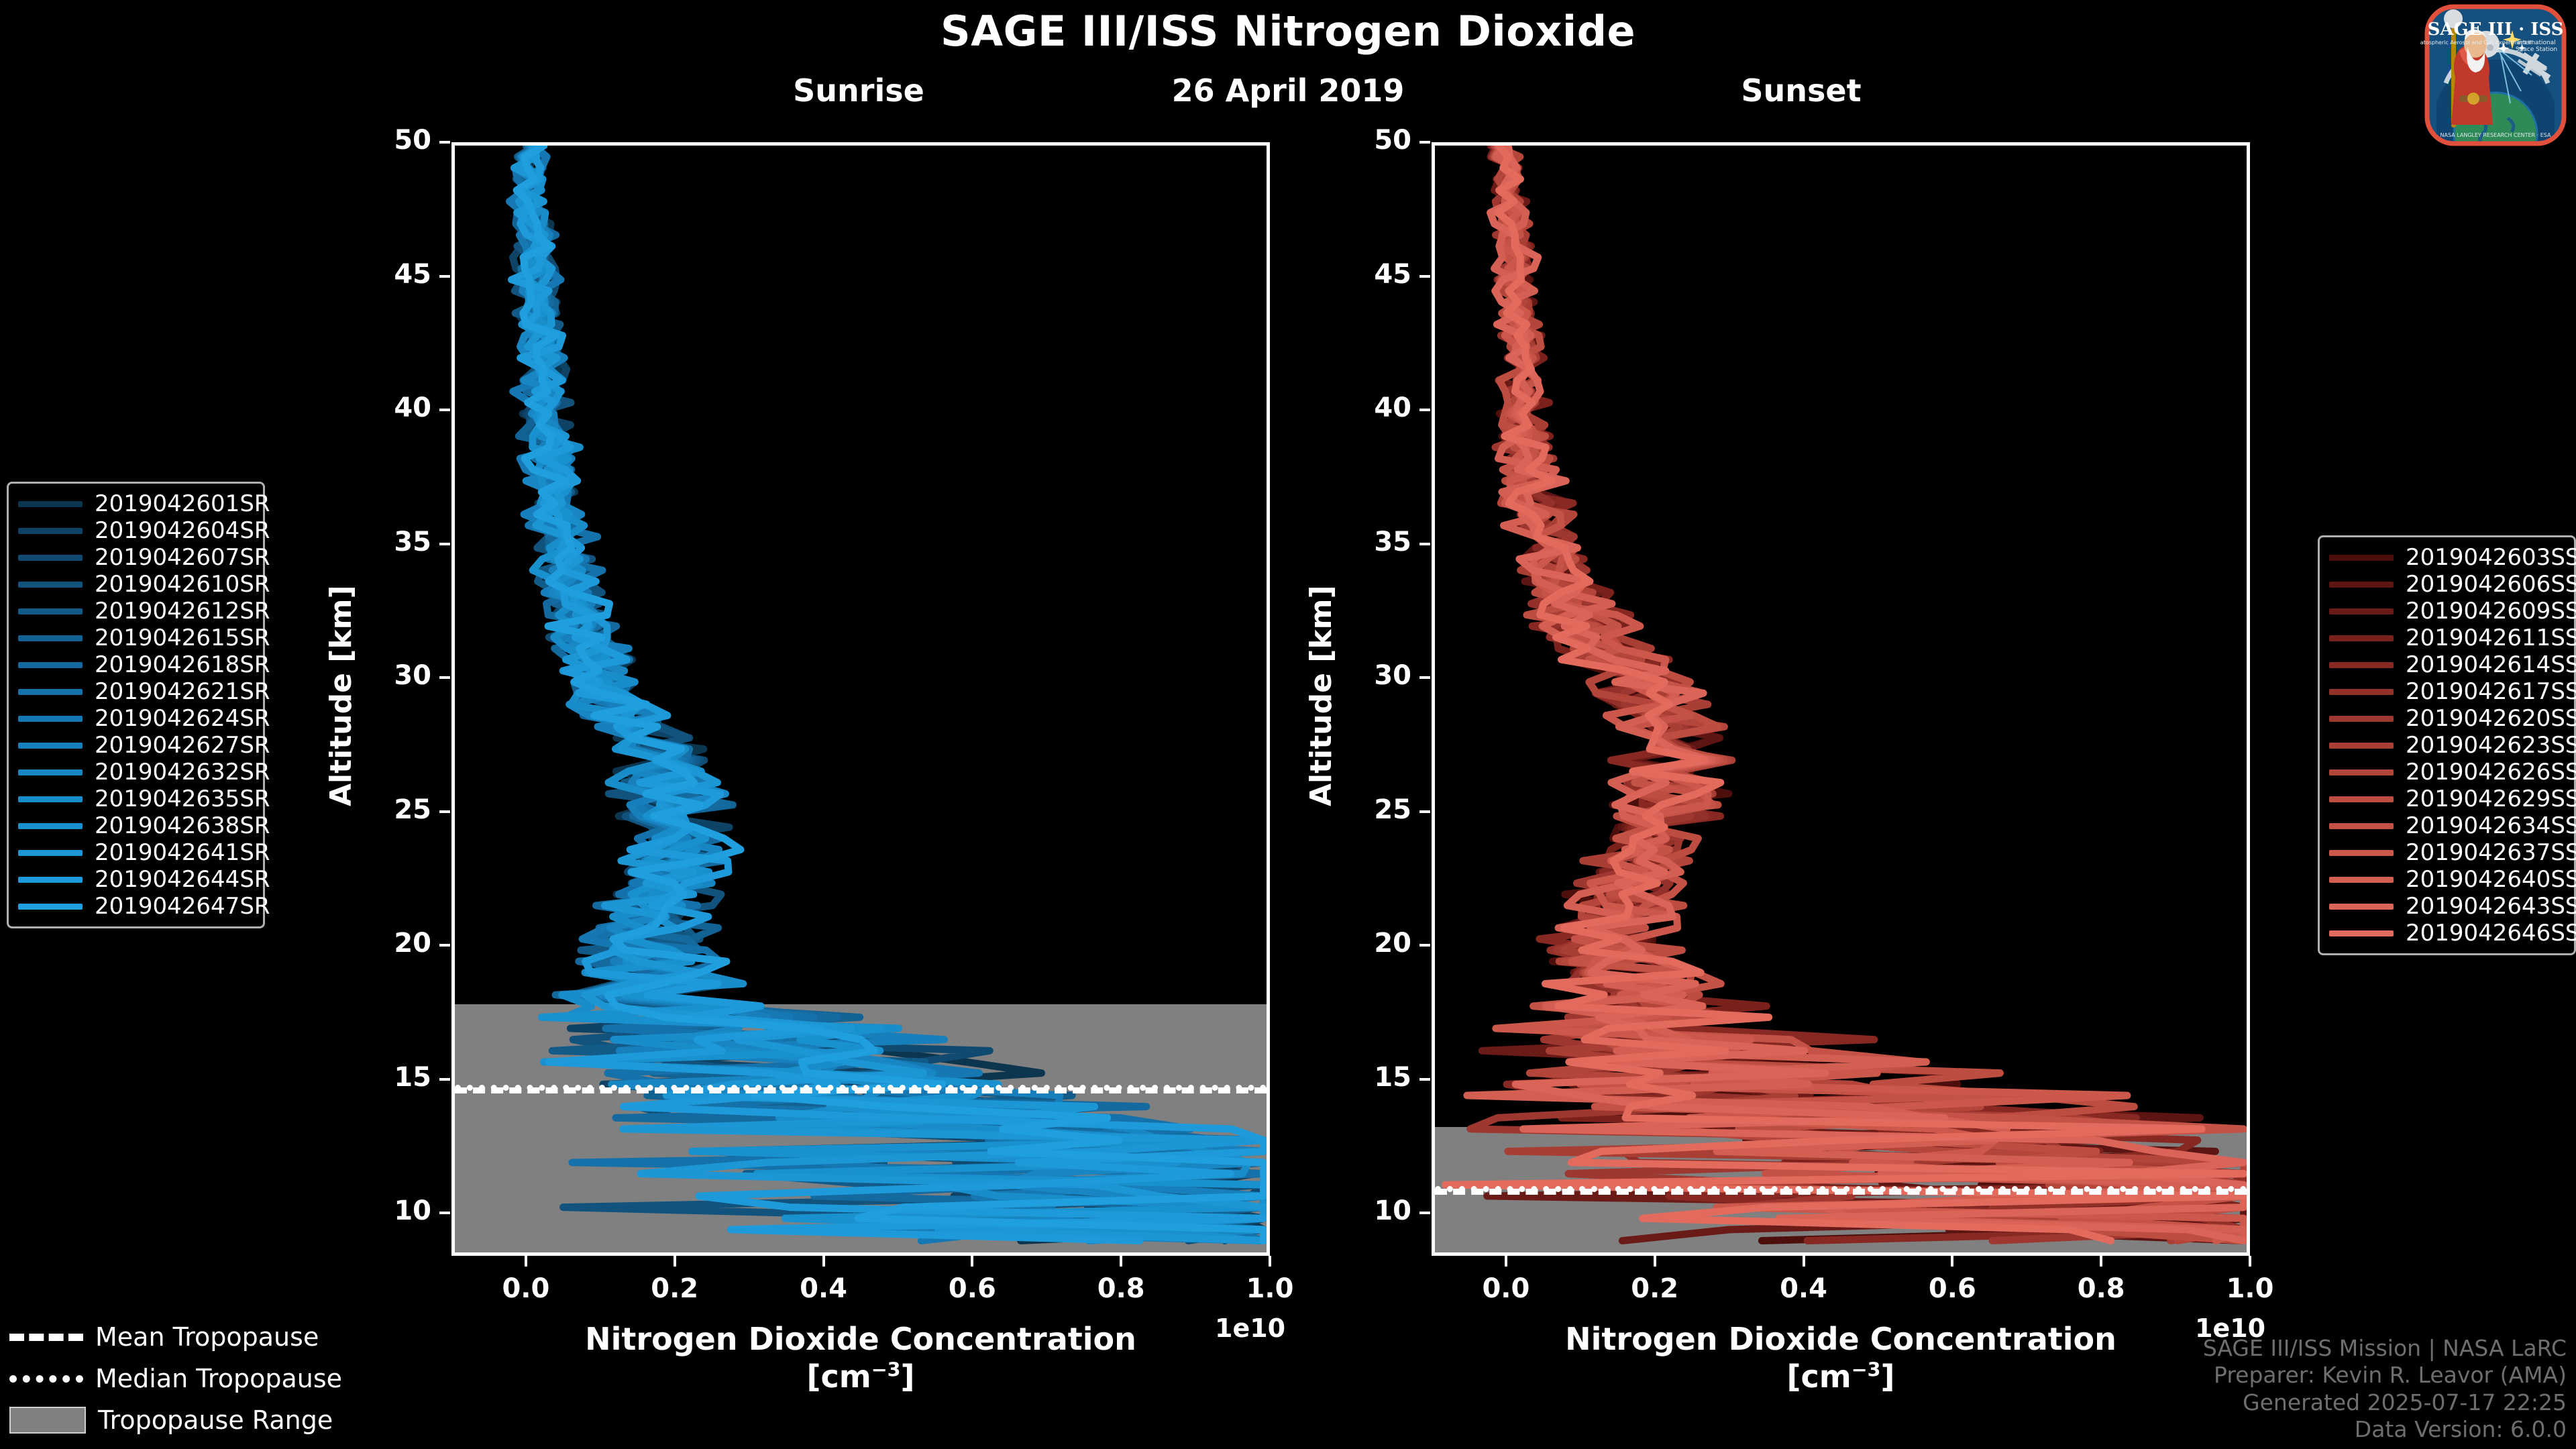 This screenshot has width=2576, height=1449. I want to click on legend-label: 2019042646SS, so click(2491, 933).